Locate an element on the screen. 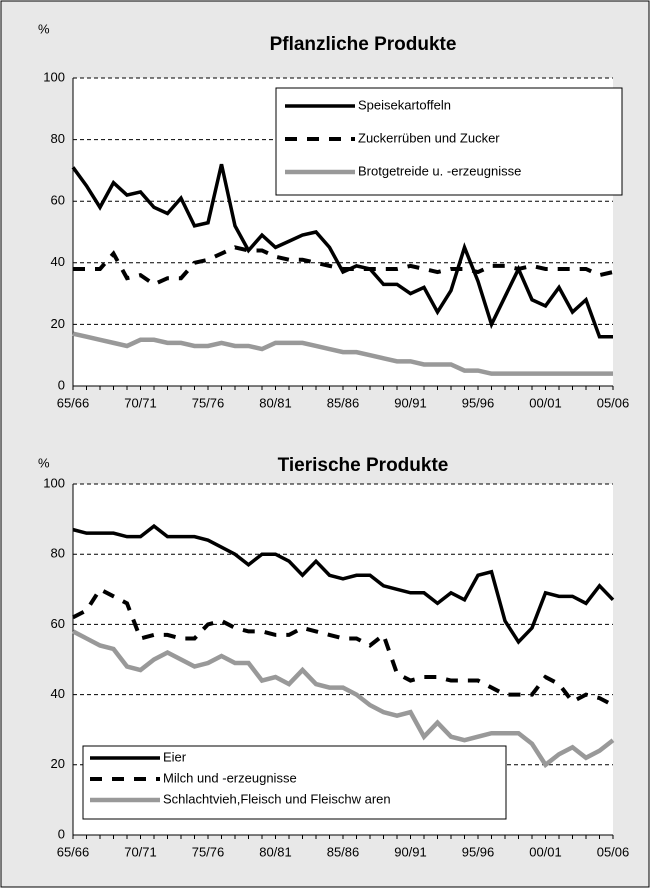 This screenshot has width=651, height=889. legend-label: Speisekartoffeln is located at coordinates (404, 104).